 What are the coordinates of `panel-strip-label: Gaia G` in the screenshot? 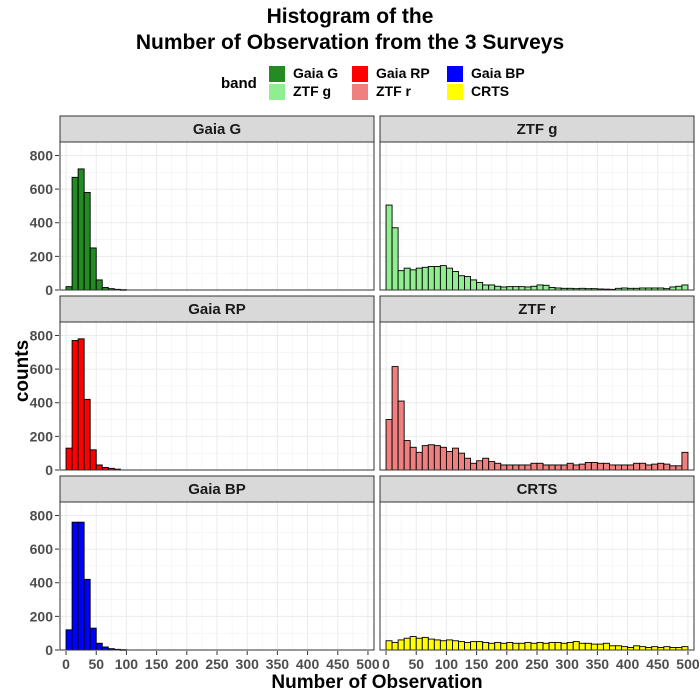 It's located at (217, 129).